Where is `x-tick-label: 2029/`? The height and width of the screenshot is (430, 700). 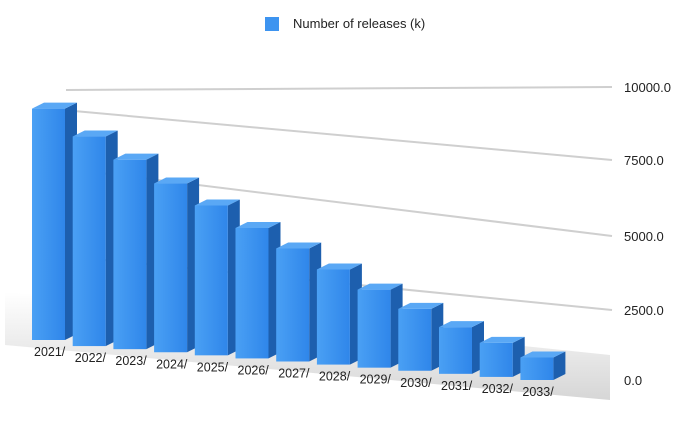 x-tick-label: 2029/ is located at coordinates (376, 380).